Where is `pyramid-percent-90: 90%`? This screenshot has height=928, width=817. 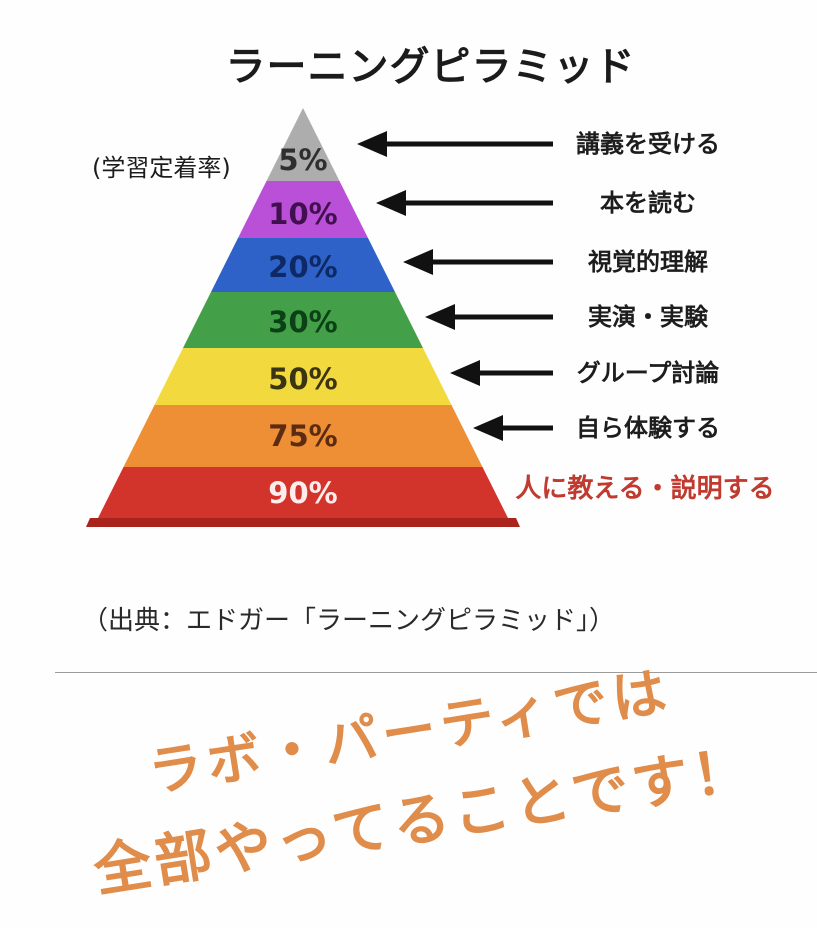 pyramid-percent-90: 90% is located at coordinates (302, 493).